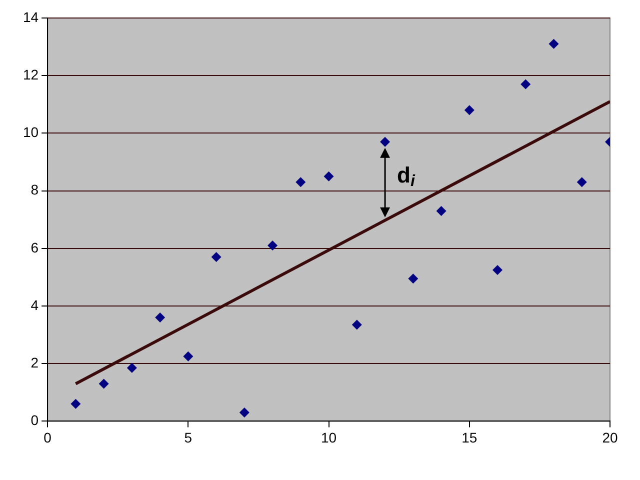 This screenshot has height=480, width=640. I want to click on y-tick-label: 6, so click(34, 247).